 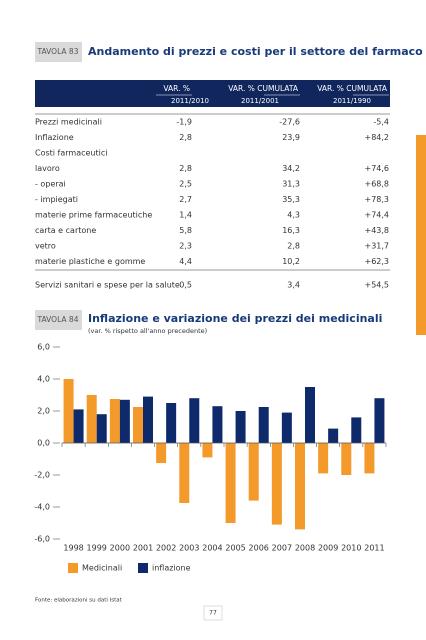 What do you see at coordinates (107, 285) in the screenshot?
I see `row-label: Servizi sanitari e spese per la salute` at bounding box center [107, 285].